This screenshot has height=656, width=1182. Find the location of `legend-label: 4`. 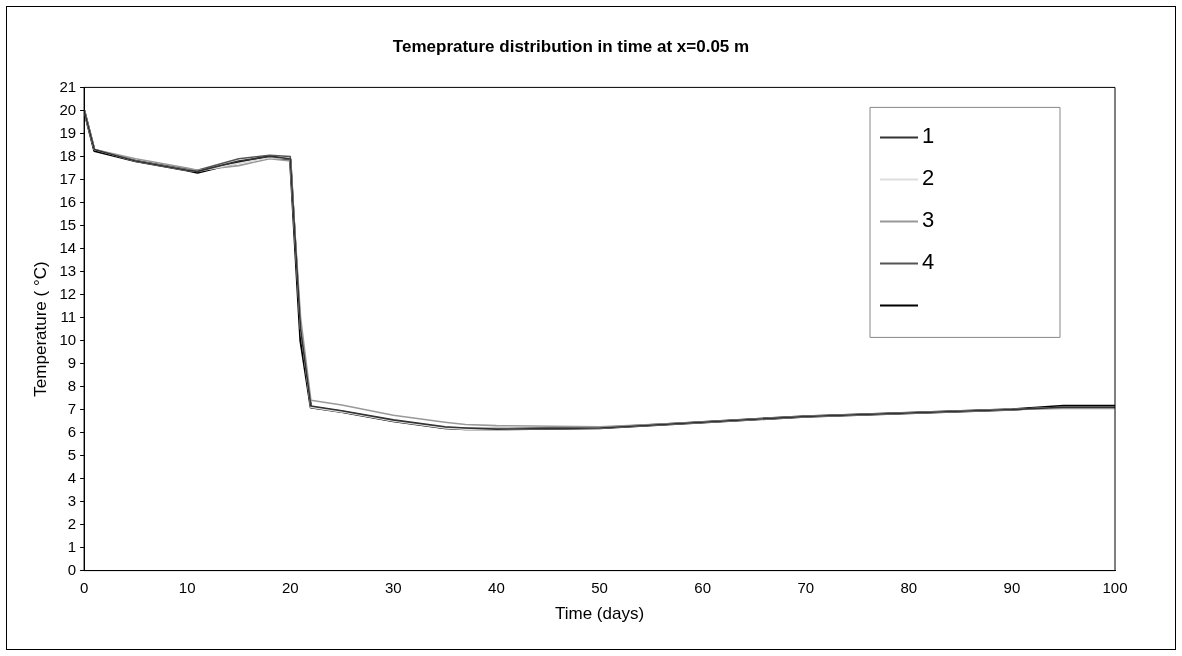

legend-label: 4 is located at coordinates (928, 262).